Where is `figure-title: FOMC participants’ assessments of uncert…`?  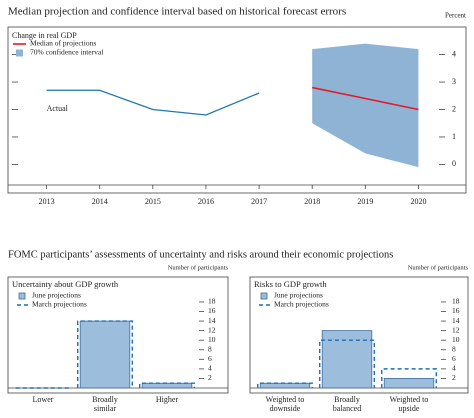
figure-title: FOMC participants’ assessments of uncert… is located at coordinates (200, 254).